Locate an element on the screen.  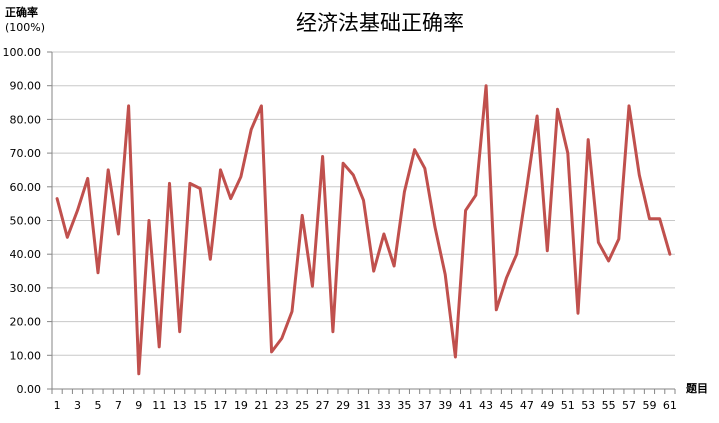
y-axis-label: 正确率 is located at coordinates (21, 12).